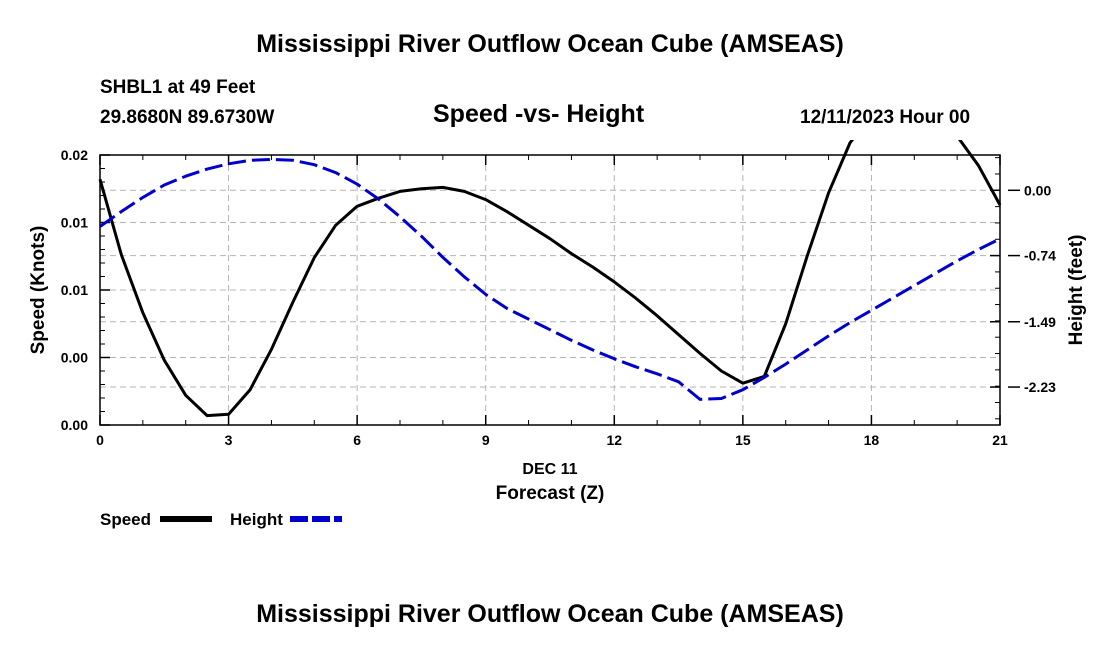 This screenshot has width=1100, height=650. I want to click on legend-speed-swatch, so click(186, 519).